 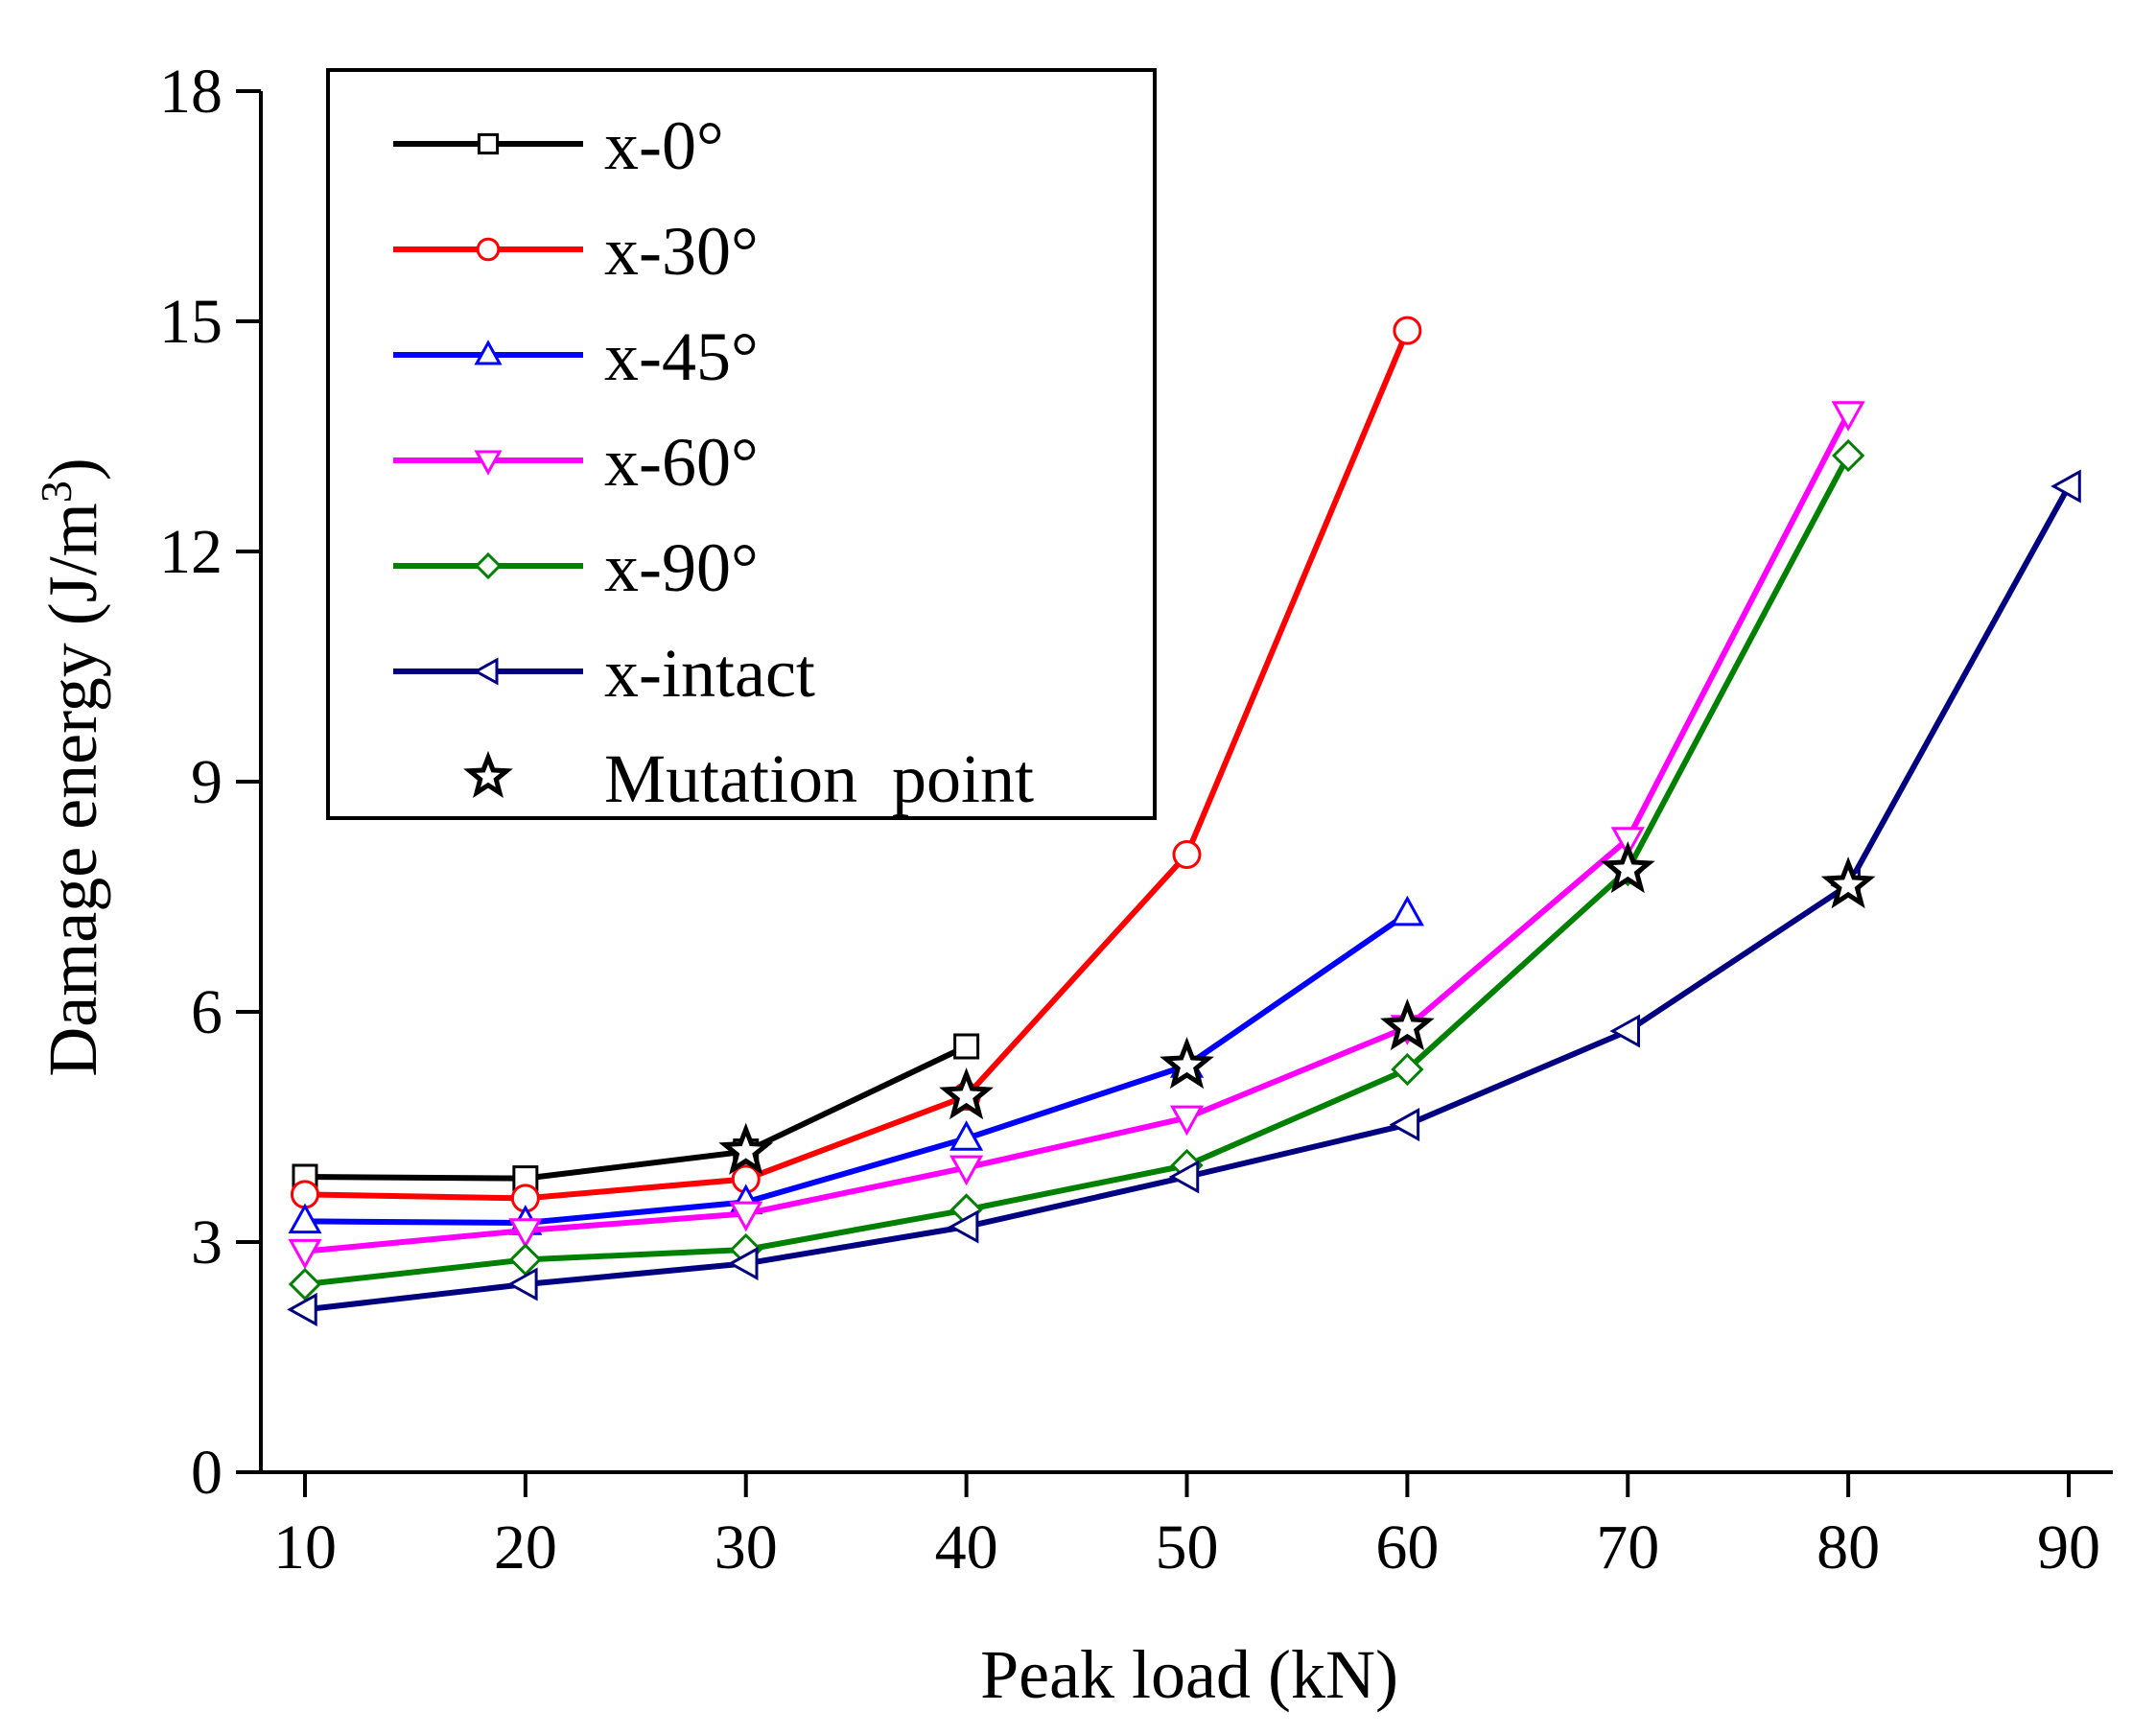 I want to click on y-axis-title-main: Damage energy (J/m, so click(x=73, y=789).